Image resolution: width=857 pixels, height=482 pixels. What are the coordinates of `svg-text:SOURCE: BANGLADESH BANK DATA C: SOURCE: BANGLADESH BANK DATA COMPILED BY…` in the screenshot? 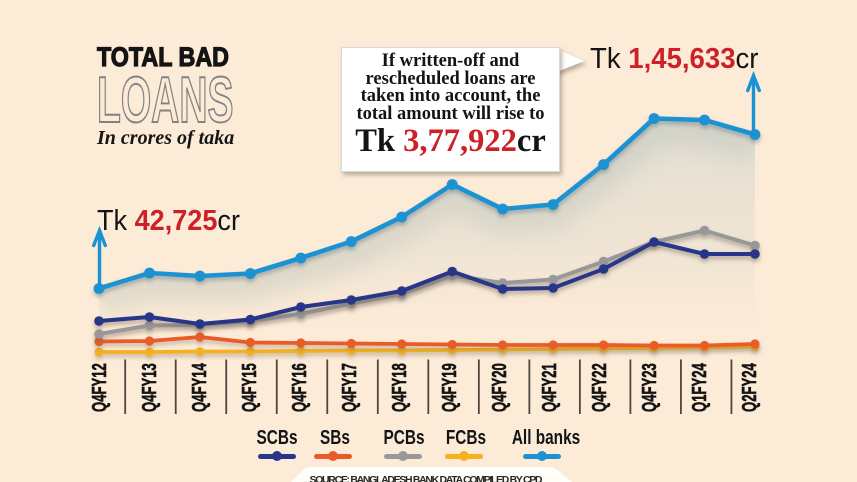 It's located at (426, 478).